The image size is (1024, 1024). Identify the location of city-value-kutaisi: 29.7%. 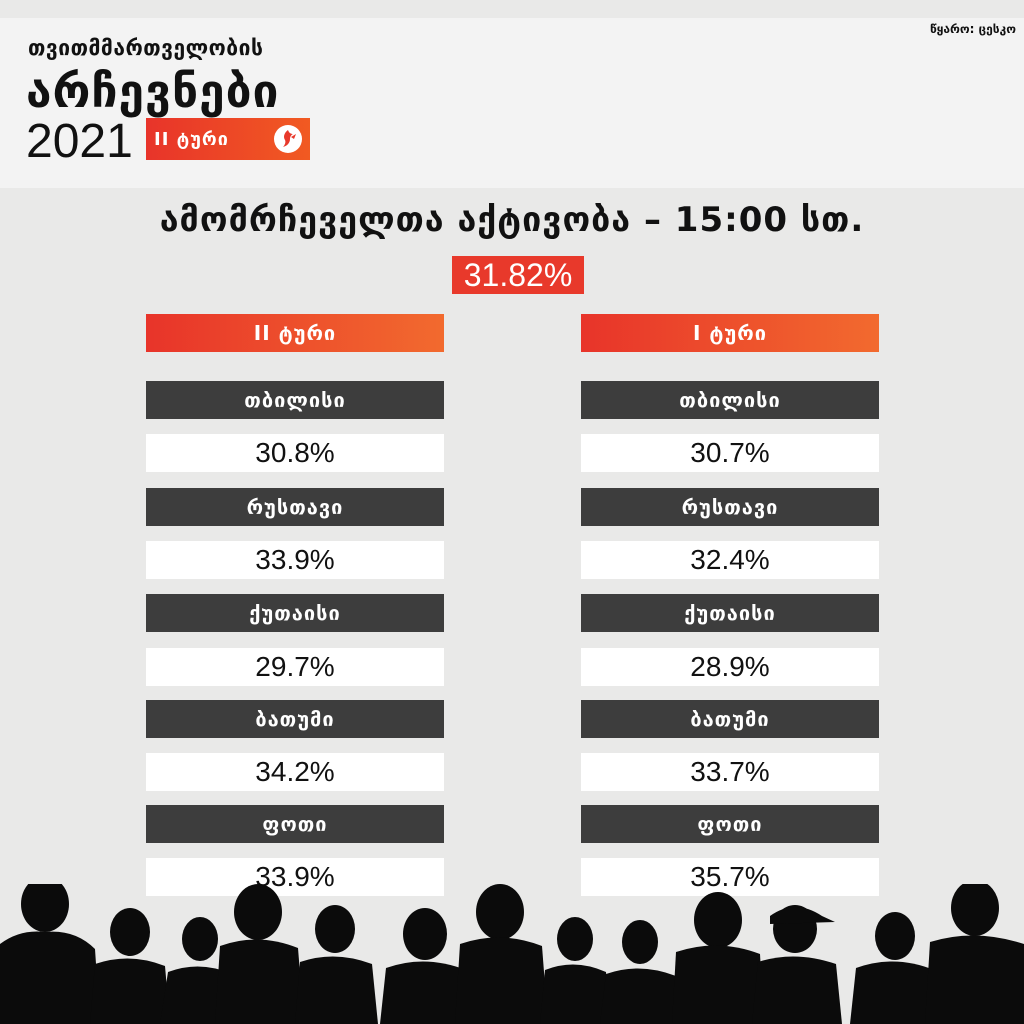
(295, 667).